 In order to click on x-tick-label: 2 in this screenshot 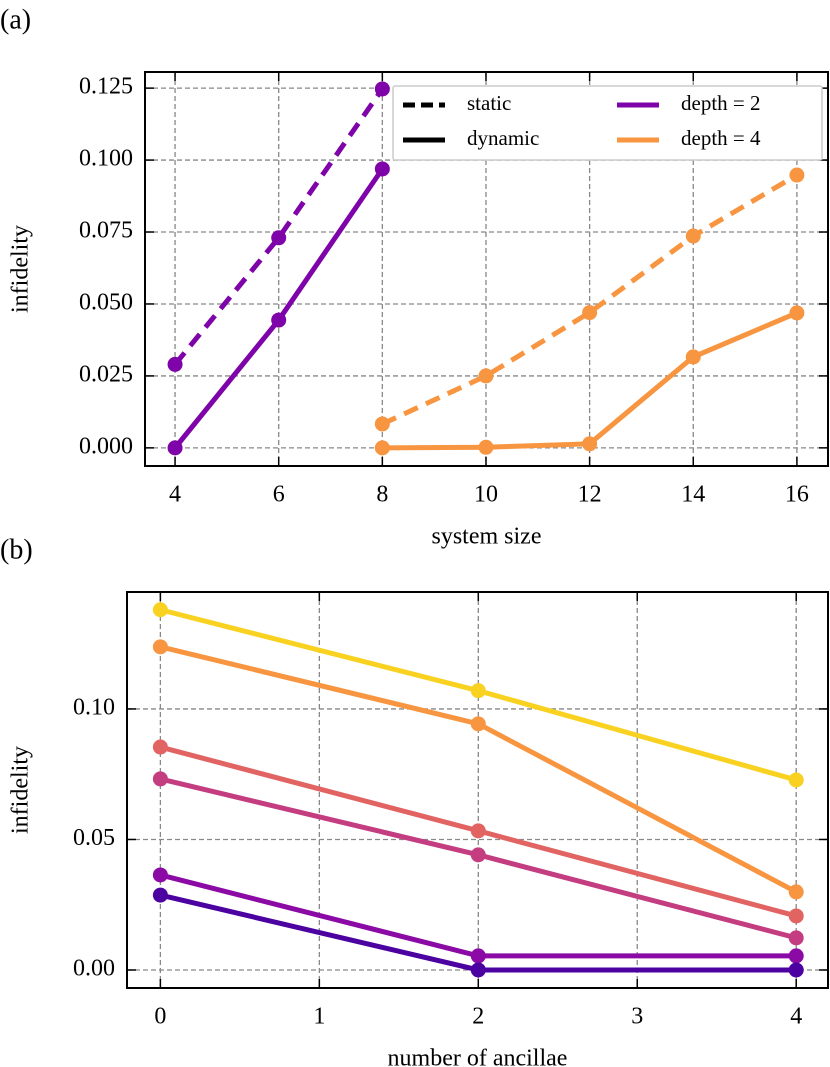, I will do `click(478, 1017)`.